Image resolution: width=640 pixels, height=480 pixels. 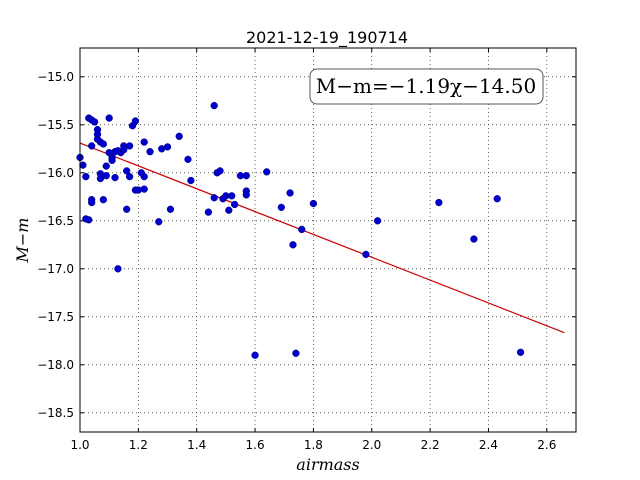 I want to click on x-tick-label: 1.0, so click(x=79, y=445).